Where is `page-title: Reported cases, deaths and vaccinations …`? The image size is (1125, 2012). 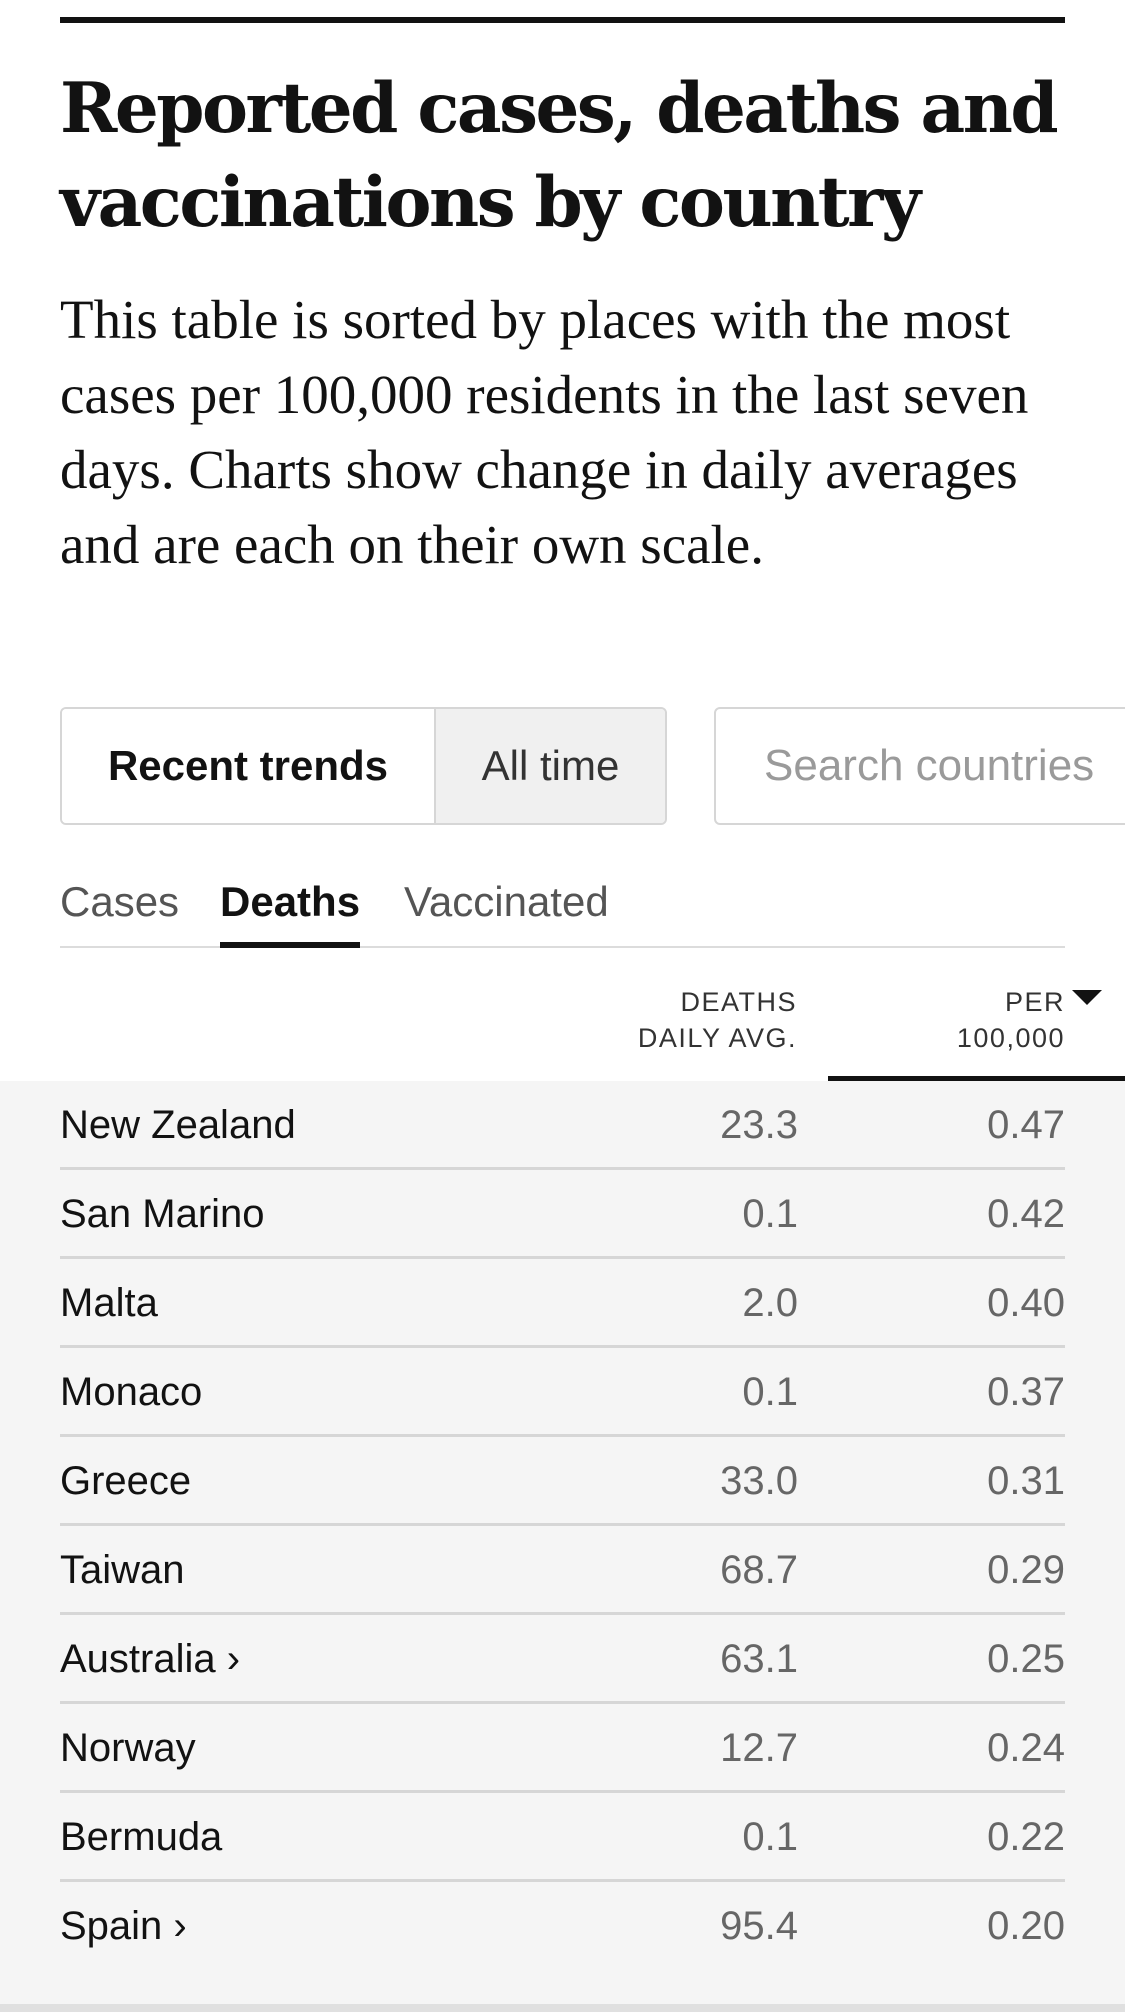
page-title: Reported cases, deaths and vaccinations … is located at coordinates (559, 155).